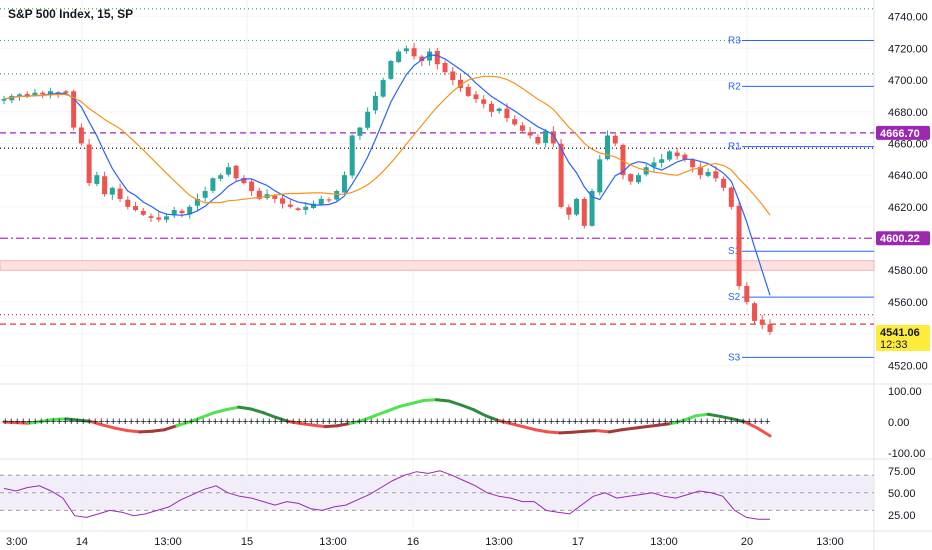 Image resolution: width=932 pixels, height=550 pixels. I want to click on time-tick-label: 14, so click(82, 542).